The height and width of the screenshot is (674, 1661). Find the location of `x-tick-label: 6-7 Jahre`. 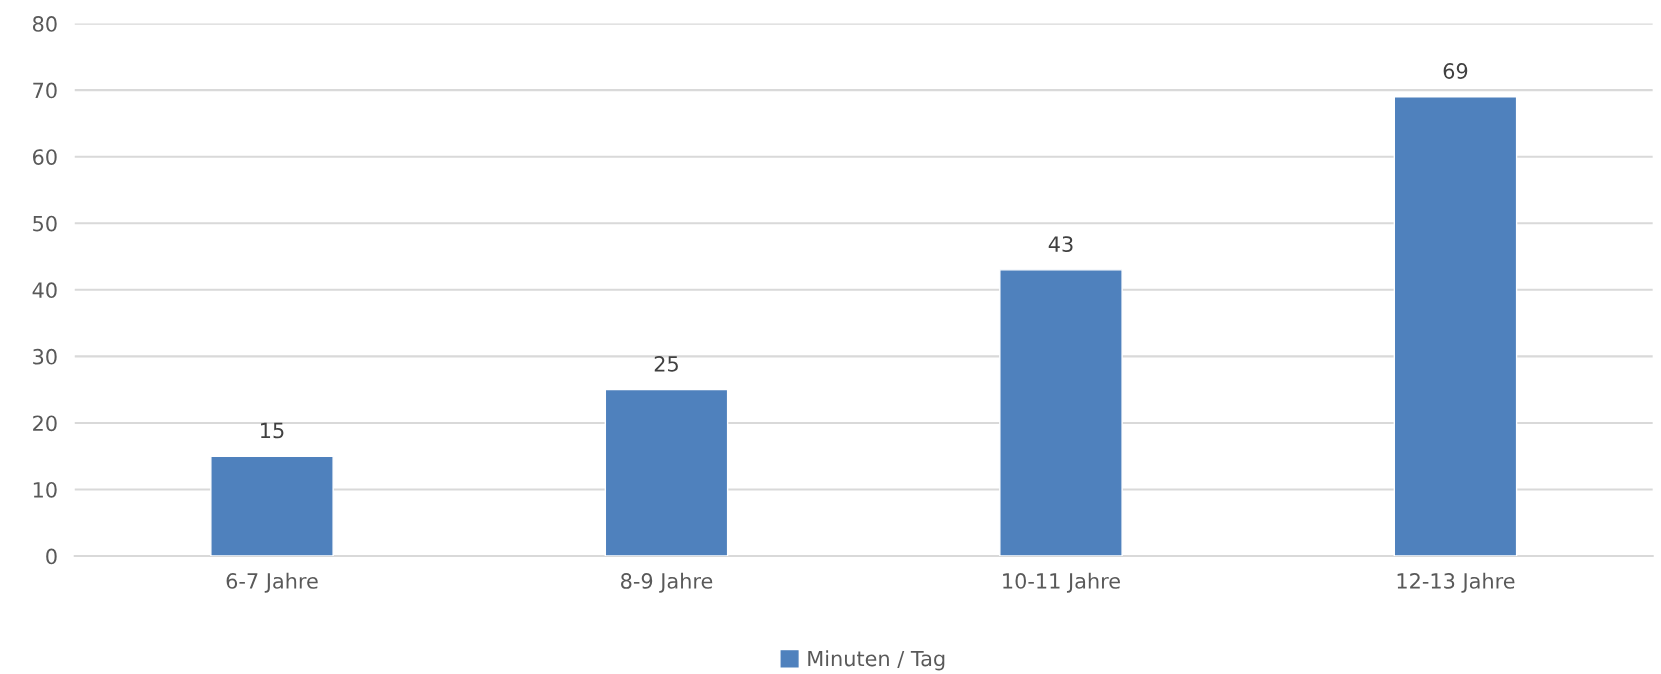

x-tick-label: 6-7 Jahre is located at coordinates (272, 582).